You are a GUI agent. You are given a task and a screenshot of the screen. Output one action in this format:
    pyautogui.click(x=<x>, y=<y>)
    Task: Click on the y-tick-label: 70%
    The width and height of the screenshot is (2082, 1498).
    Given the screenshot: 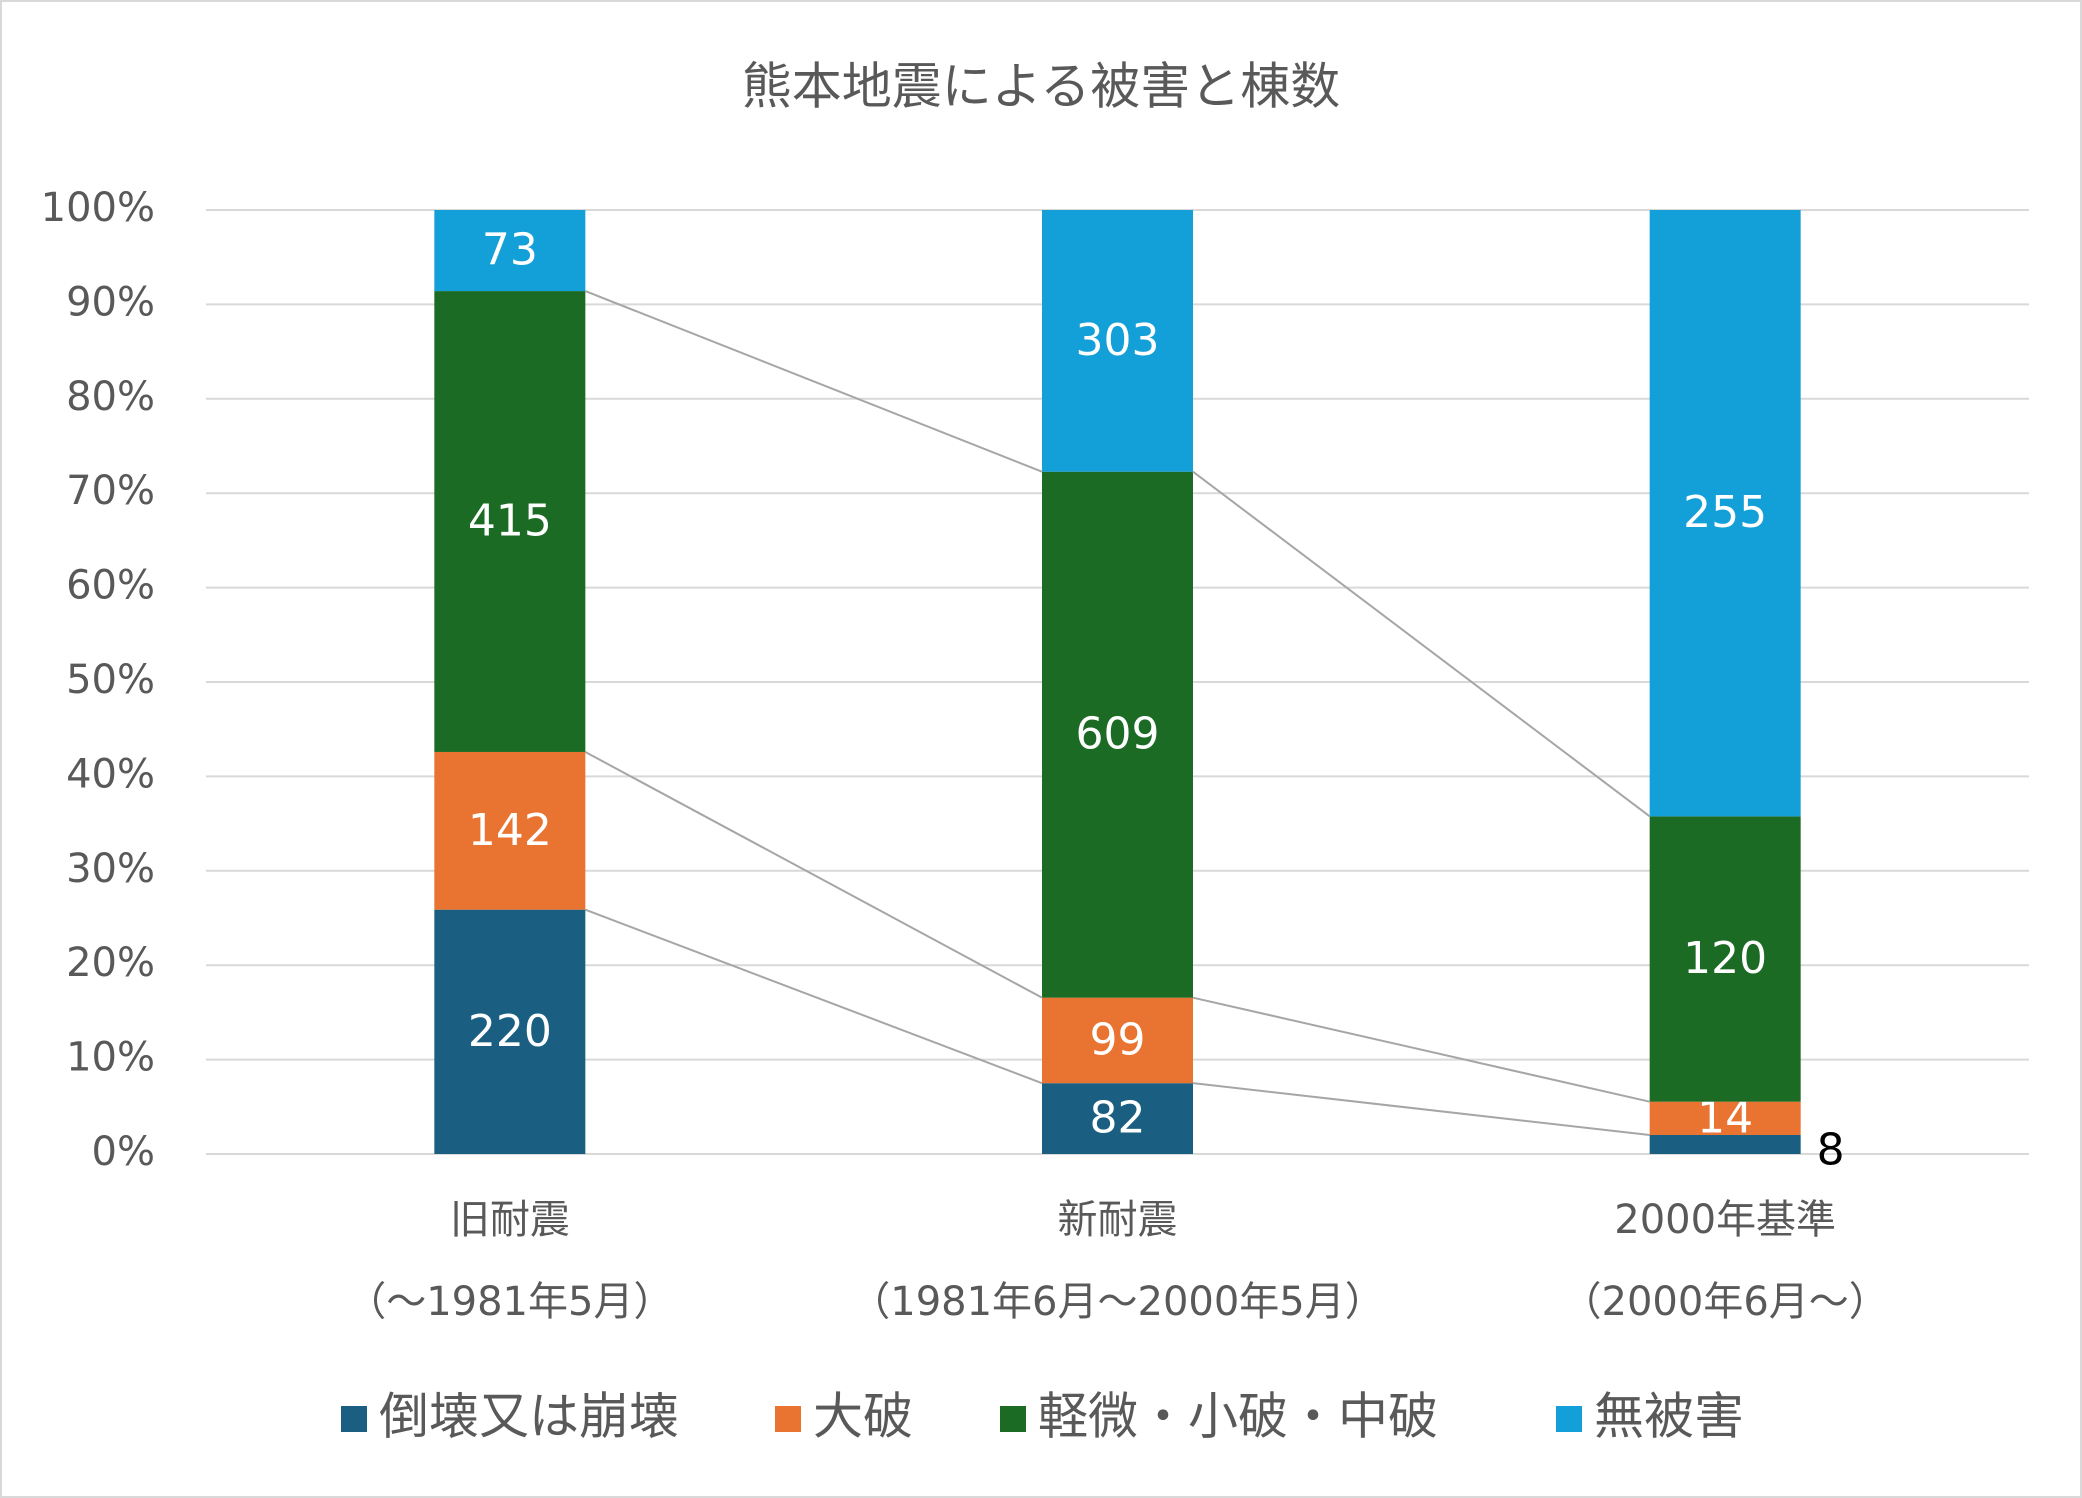 What is the action you would take?
    pyautogui.click(x=110, y=491)
    